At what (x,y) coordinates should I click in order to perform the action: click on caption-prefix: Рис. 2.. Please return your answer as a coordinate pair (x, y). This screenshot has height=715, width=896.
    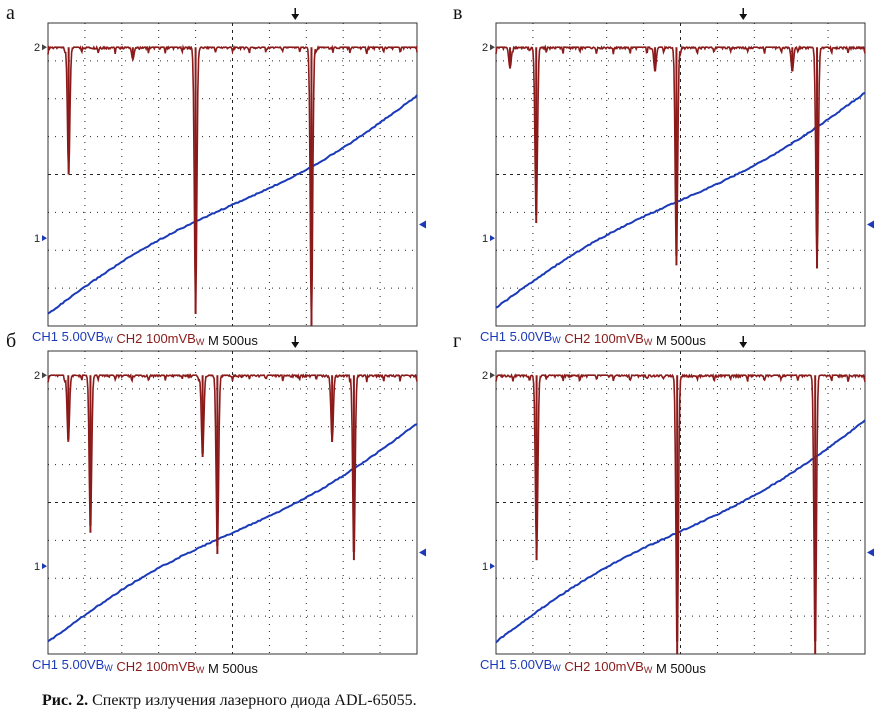
    Looking at the image, I should click on (65, 700).